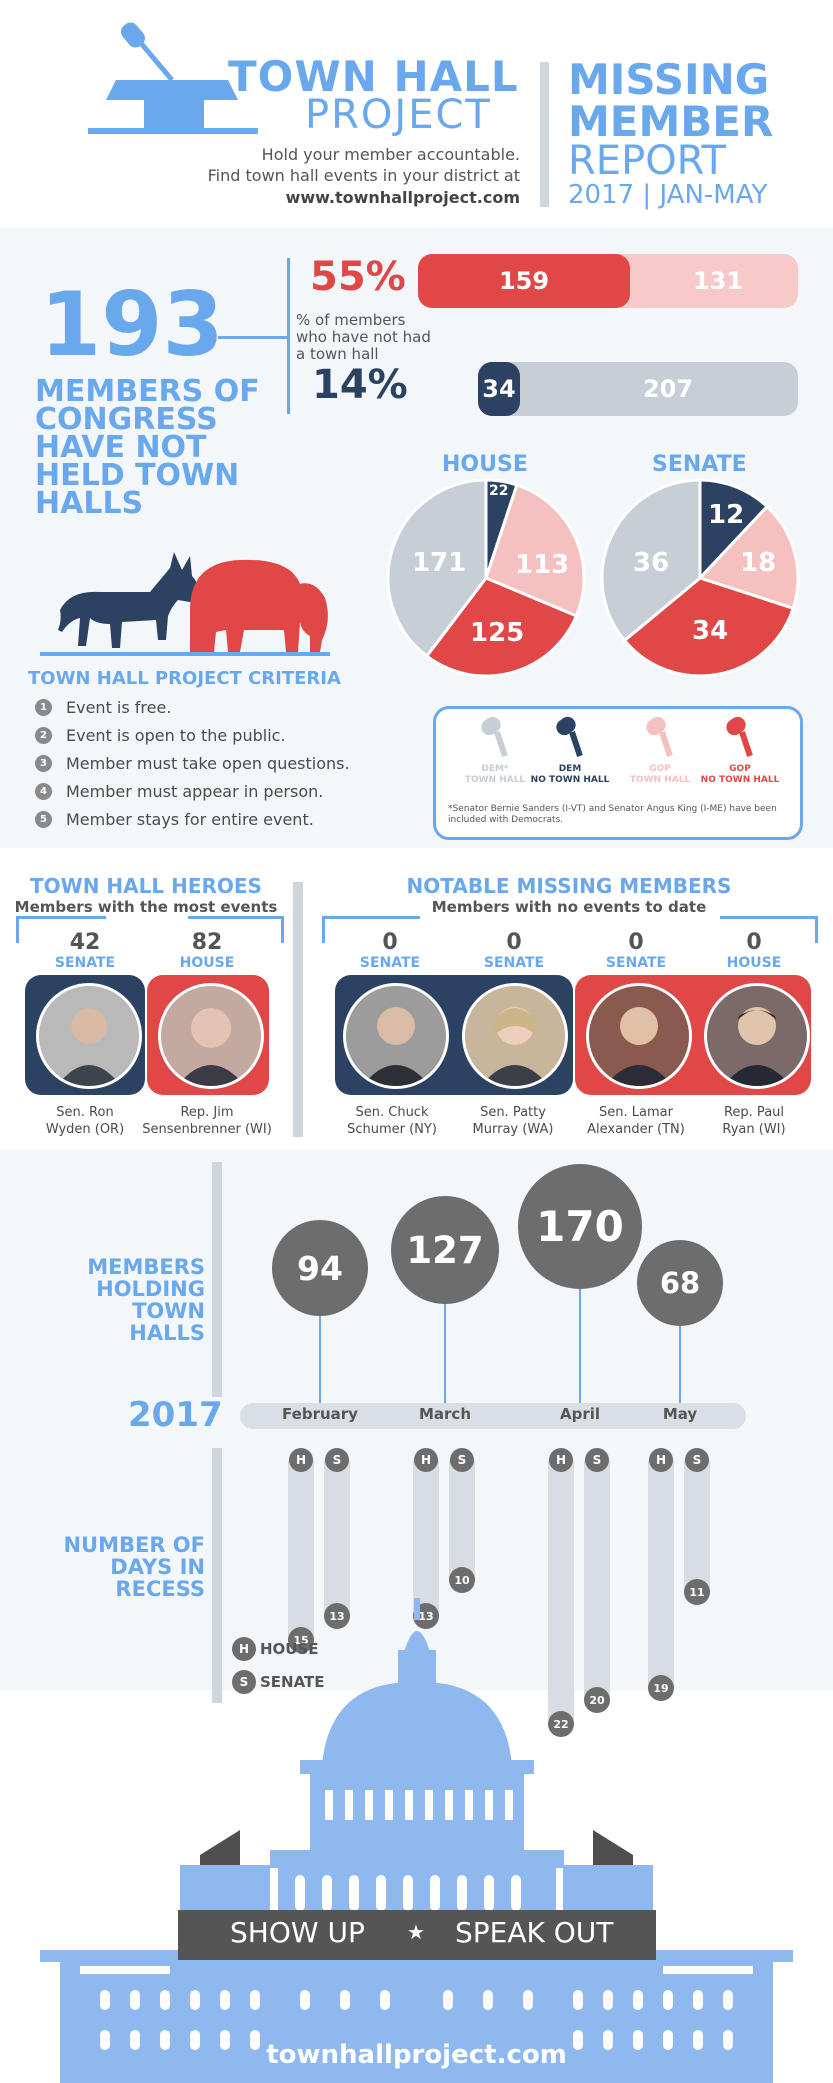 The height and width of the screenshot is (2083, 833). Describe the element at coordinates (697, 1592) in the screenshot. I see `recess-days-value: 11` at that location.